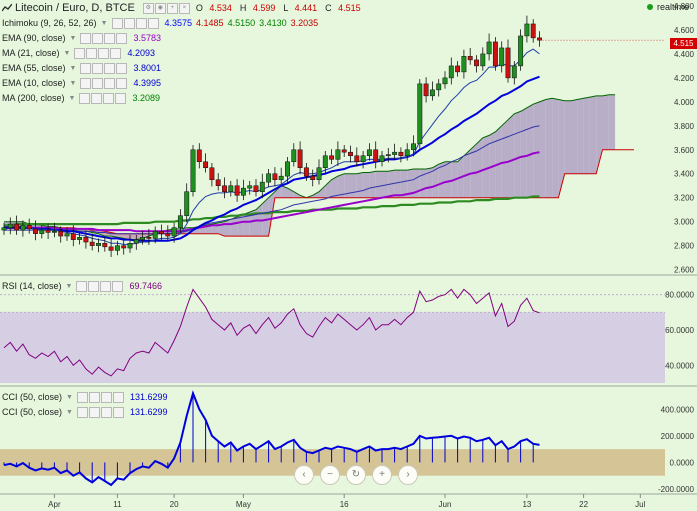 The width and height of the screenshot is (697, 511). Describe the element at coordinates (304, 475) in the screenshot. I see `scroll-left-button: ‹` at that location.